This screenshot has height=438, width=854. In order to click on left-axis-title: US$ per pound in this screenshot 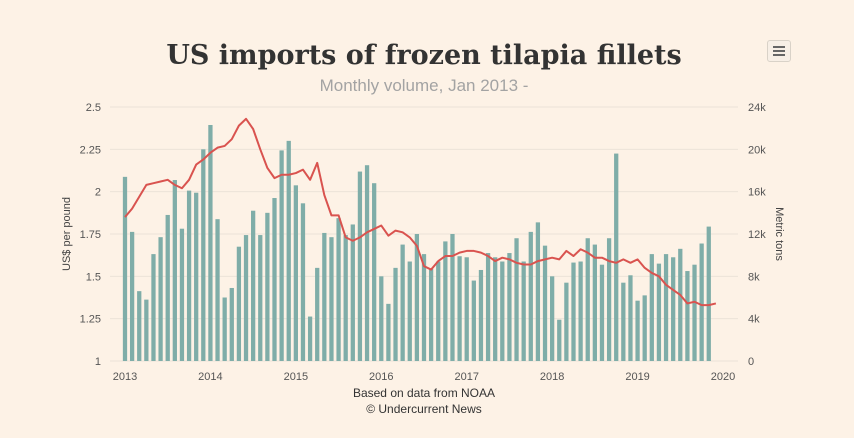, I will do `click(67, 234)`.